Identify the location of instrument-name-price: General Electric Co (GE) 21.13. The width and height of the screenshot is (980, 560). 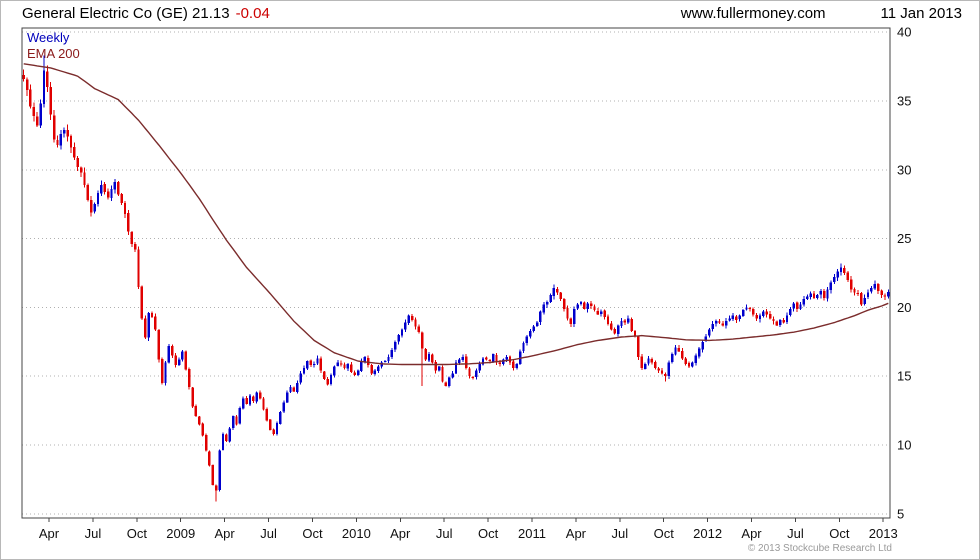
(126, 13).